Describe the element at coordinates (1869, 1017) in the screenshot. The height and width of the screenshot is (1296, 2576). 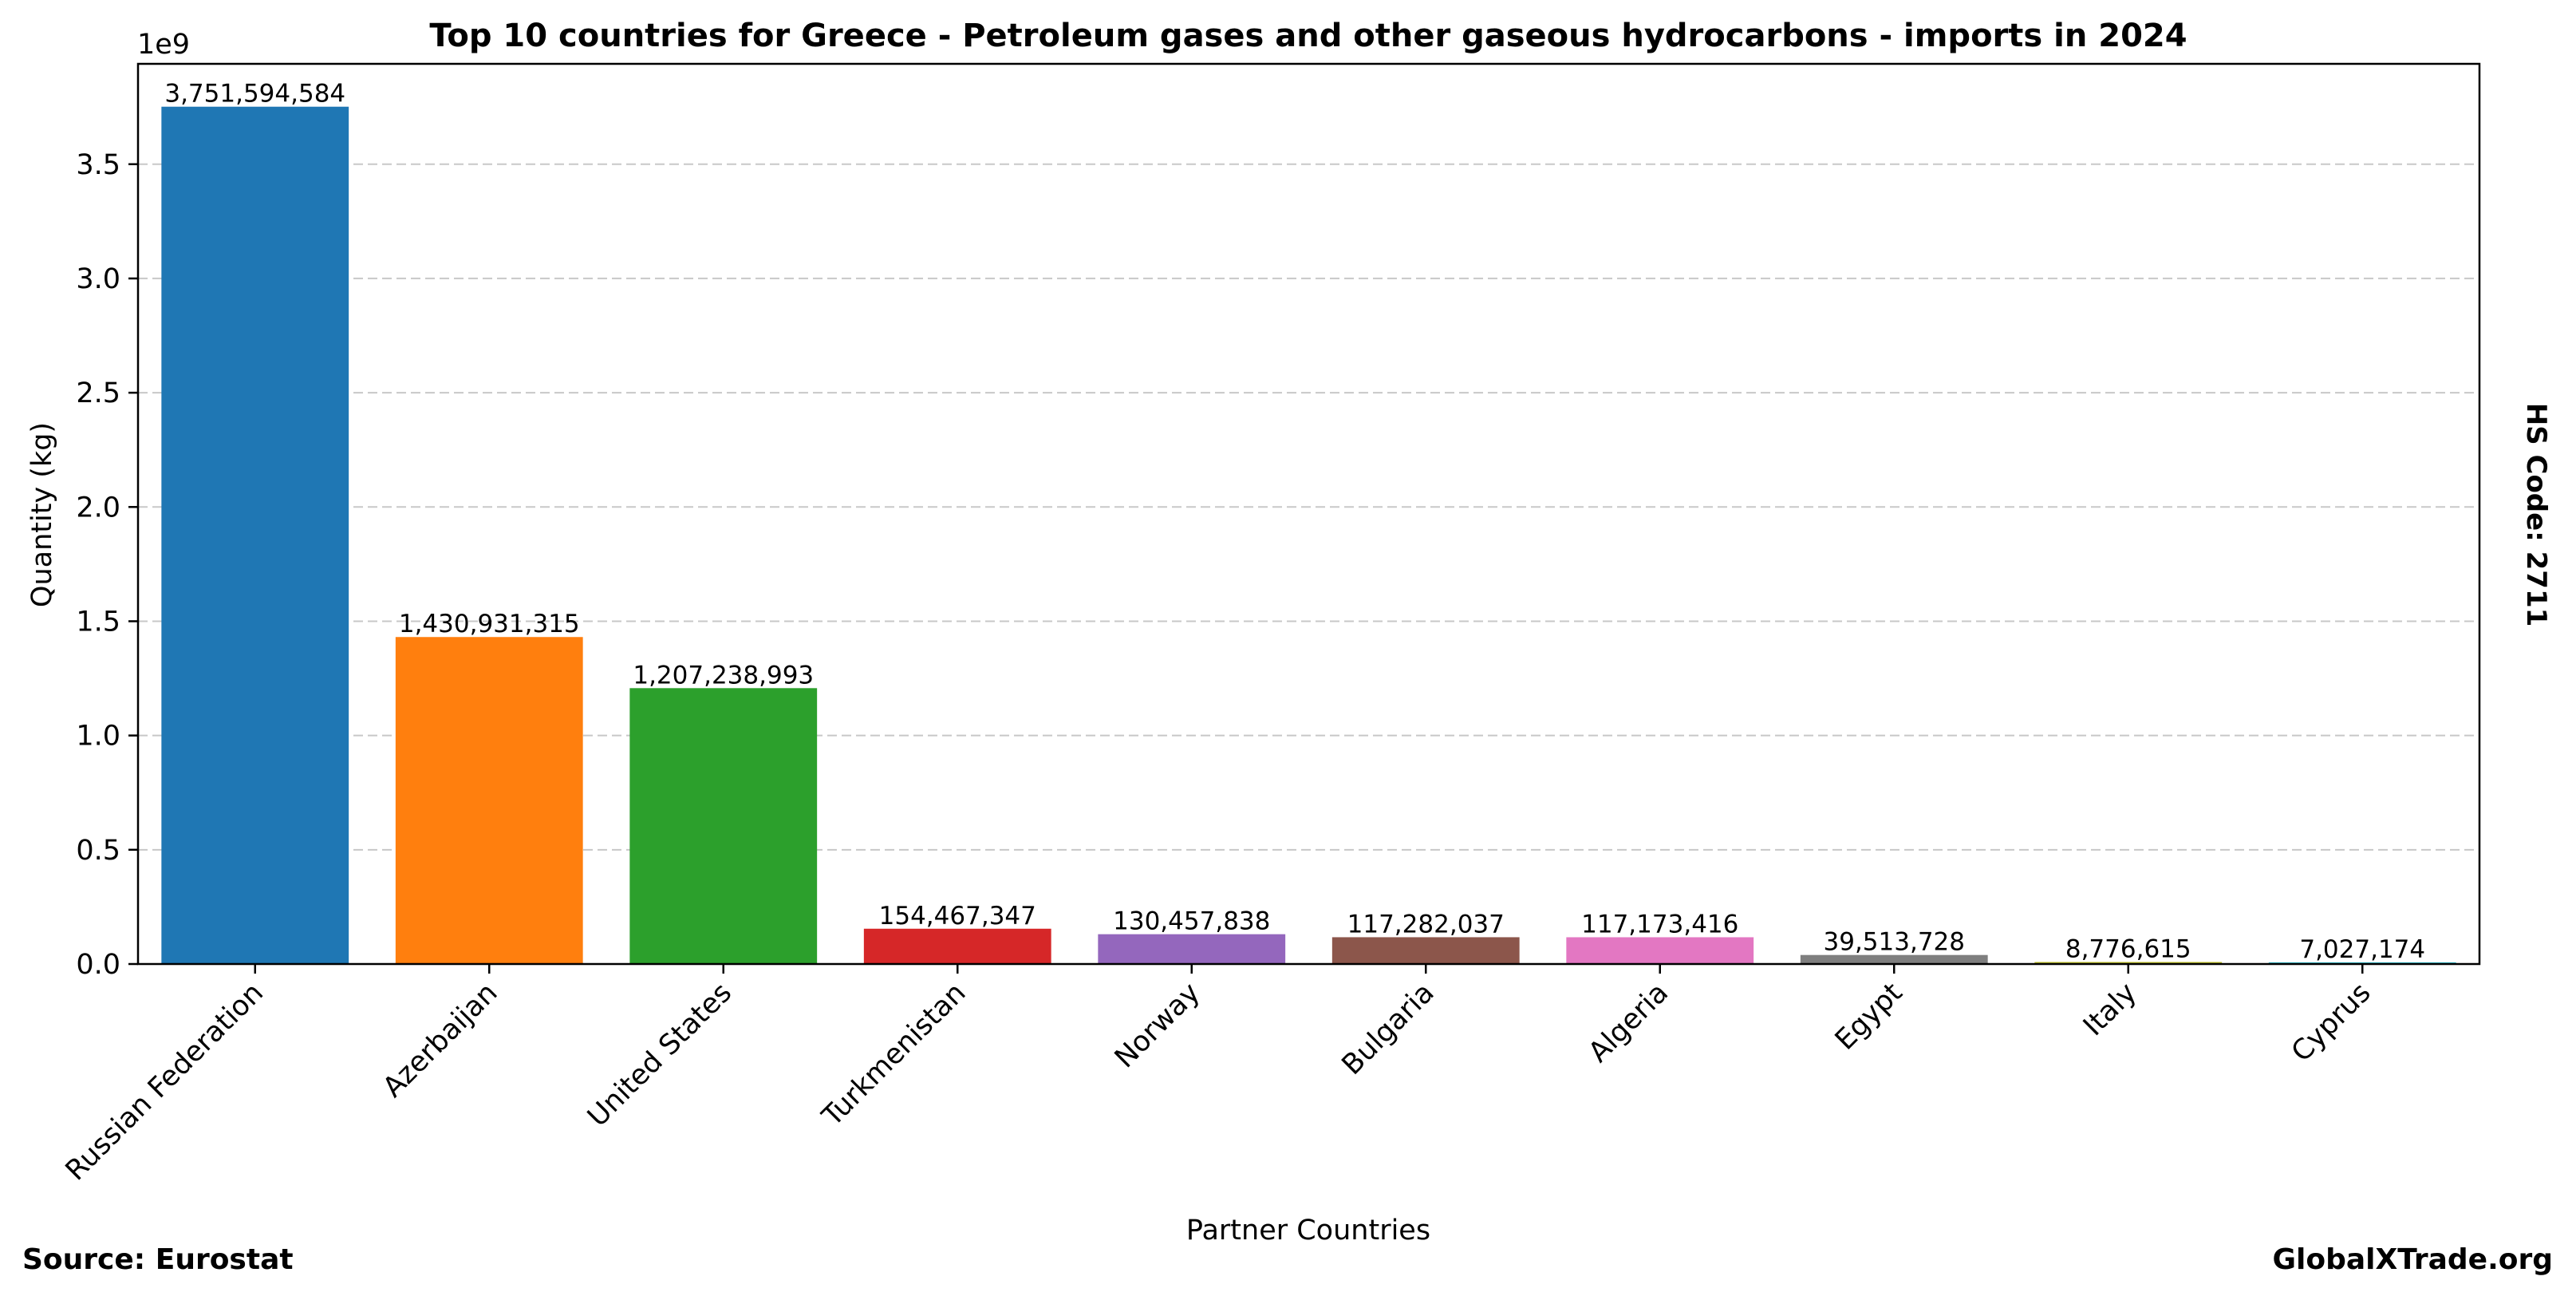
I see `x-tick-label: Egypt` at that location.